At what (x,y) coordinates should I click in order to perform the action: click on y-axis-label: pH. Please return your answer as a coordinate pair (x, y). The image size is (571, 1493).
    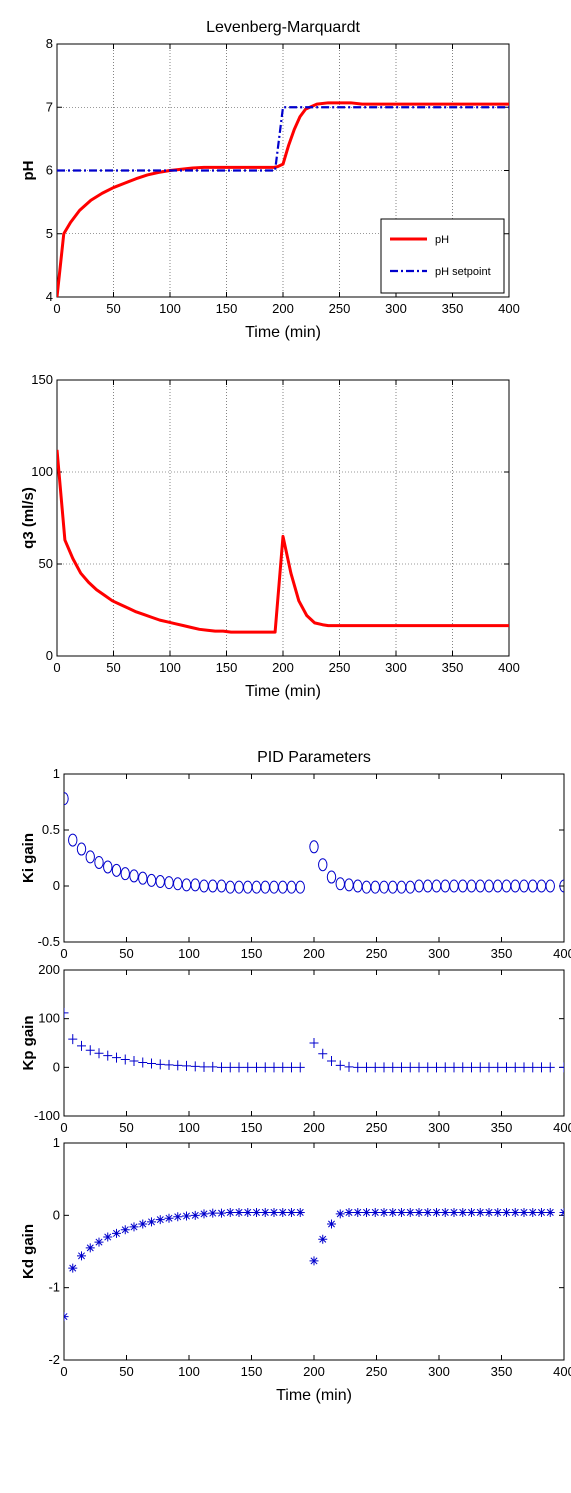
    Looking at the image, I should click on (28, 171).